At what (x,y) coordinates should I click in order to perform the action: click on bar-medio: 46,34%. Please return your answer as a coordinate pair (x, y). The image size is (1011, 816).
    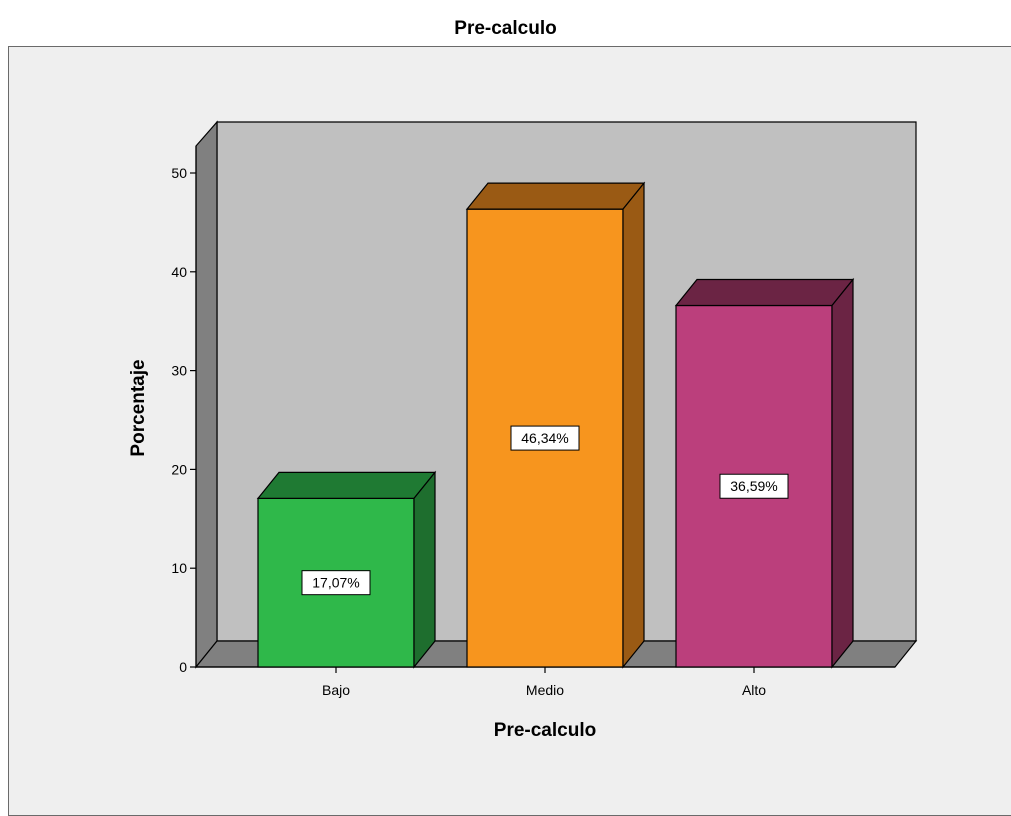
    Looking at the image, I should click on (555, 425).